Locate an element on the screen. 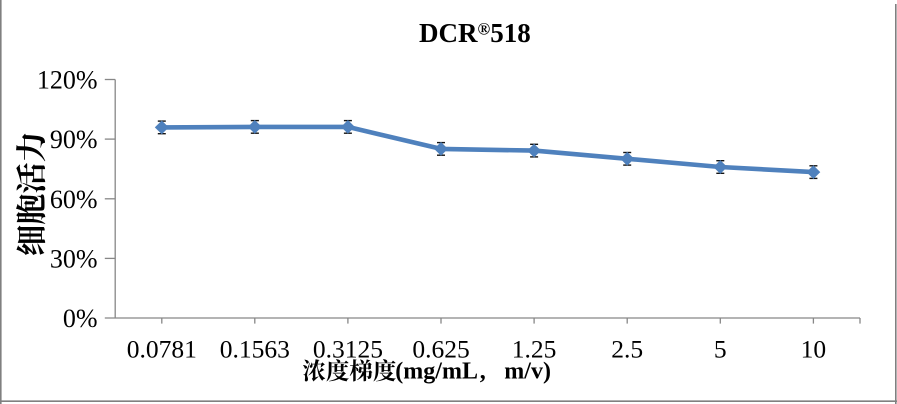  svg-text: 0.1563 is located at coordinates (255, 349).